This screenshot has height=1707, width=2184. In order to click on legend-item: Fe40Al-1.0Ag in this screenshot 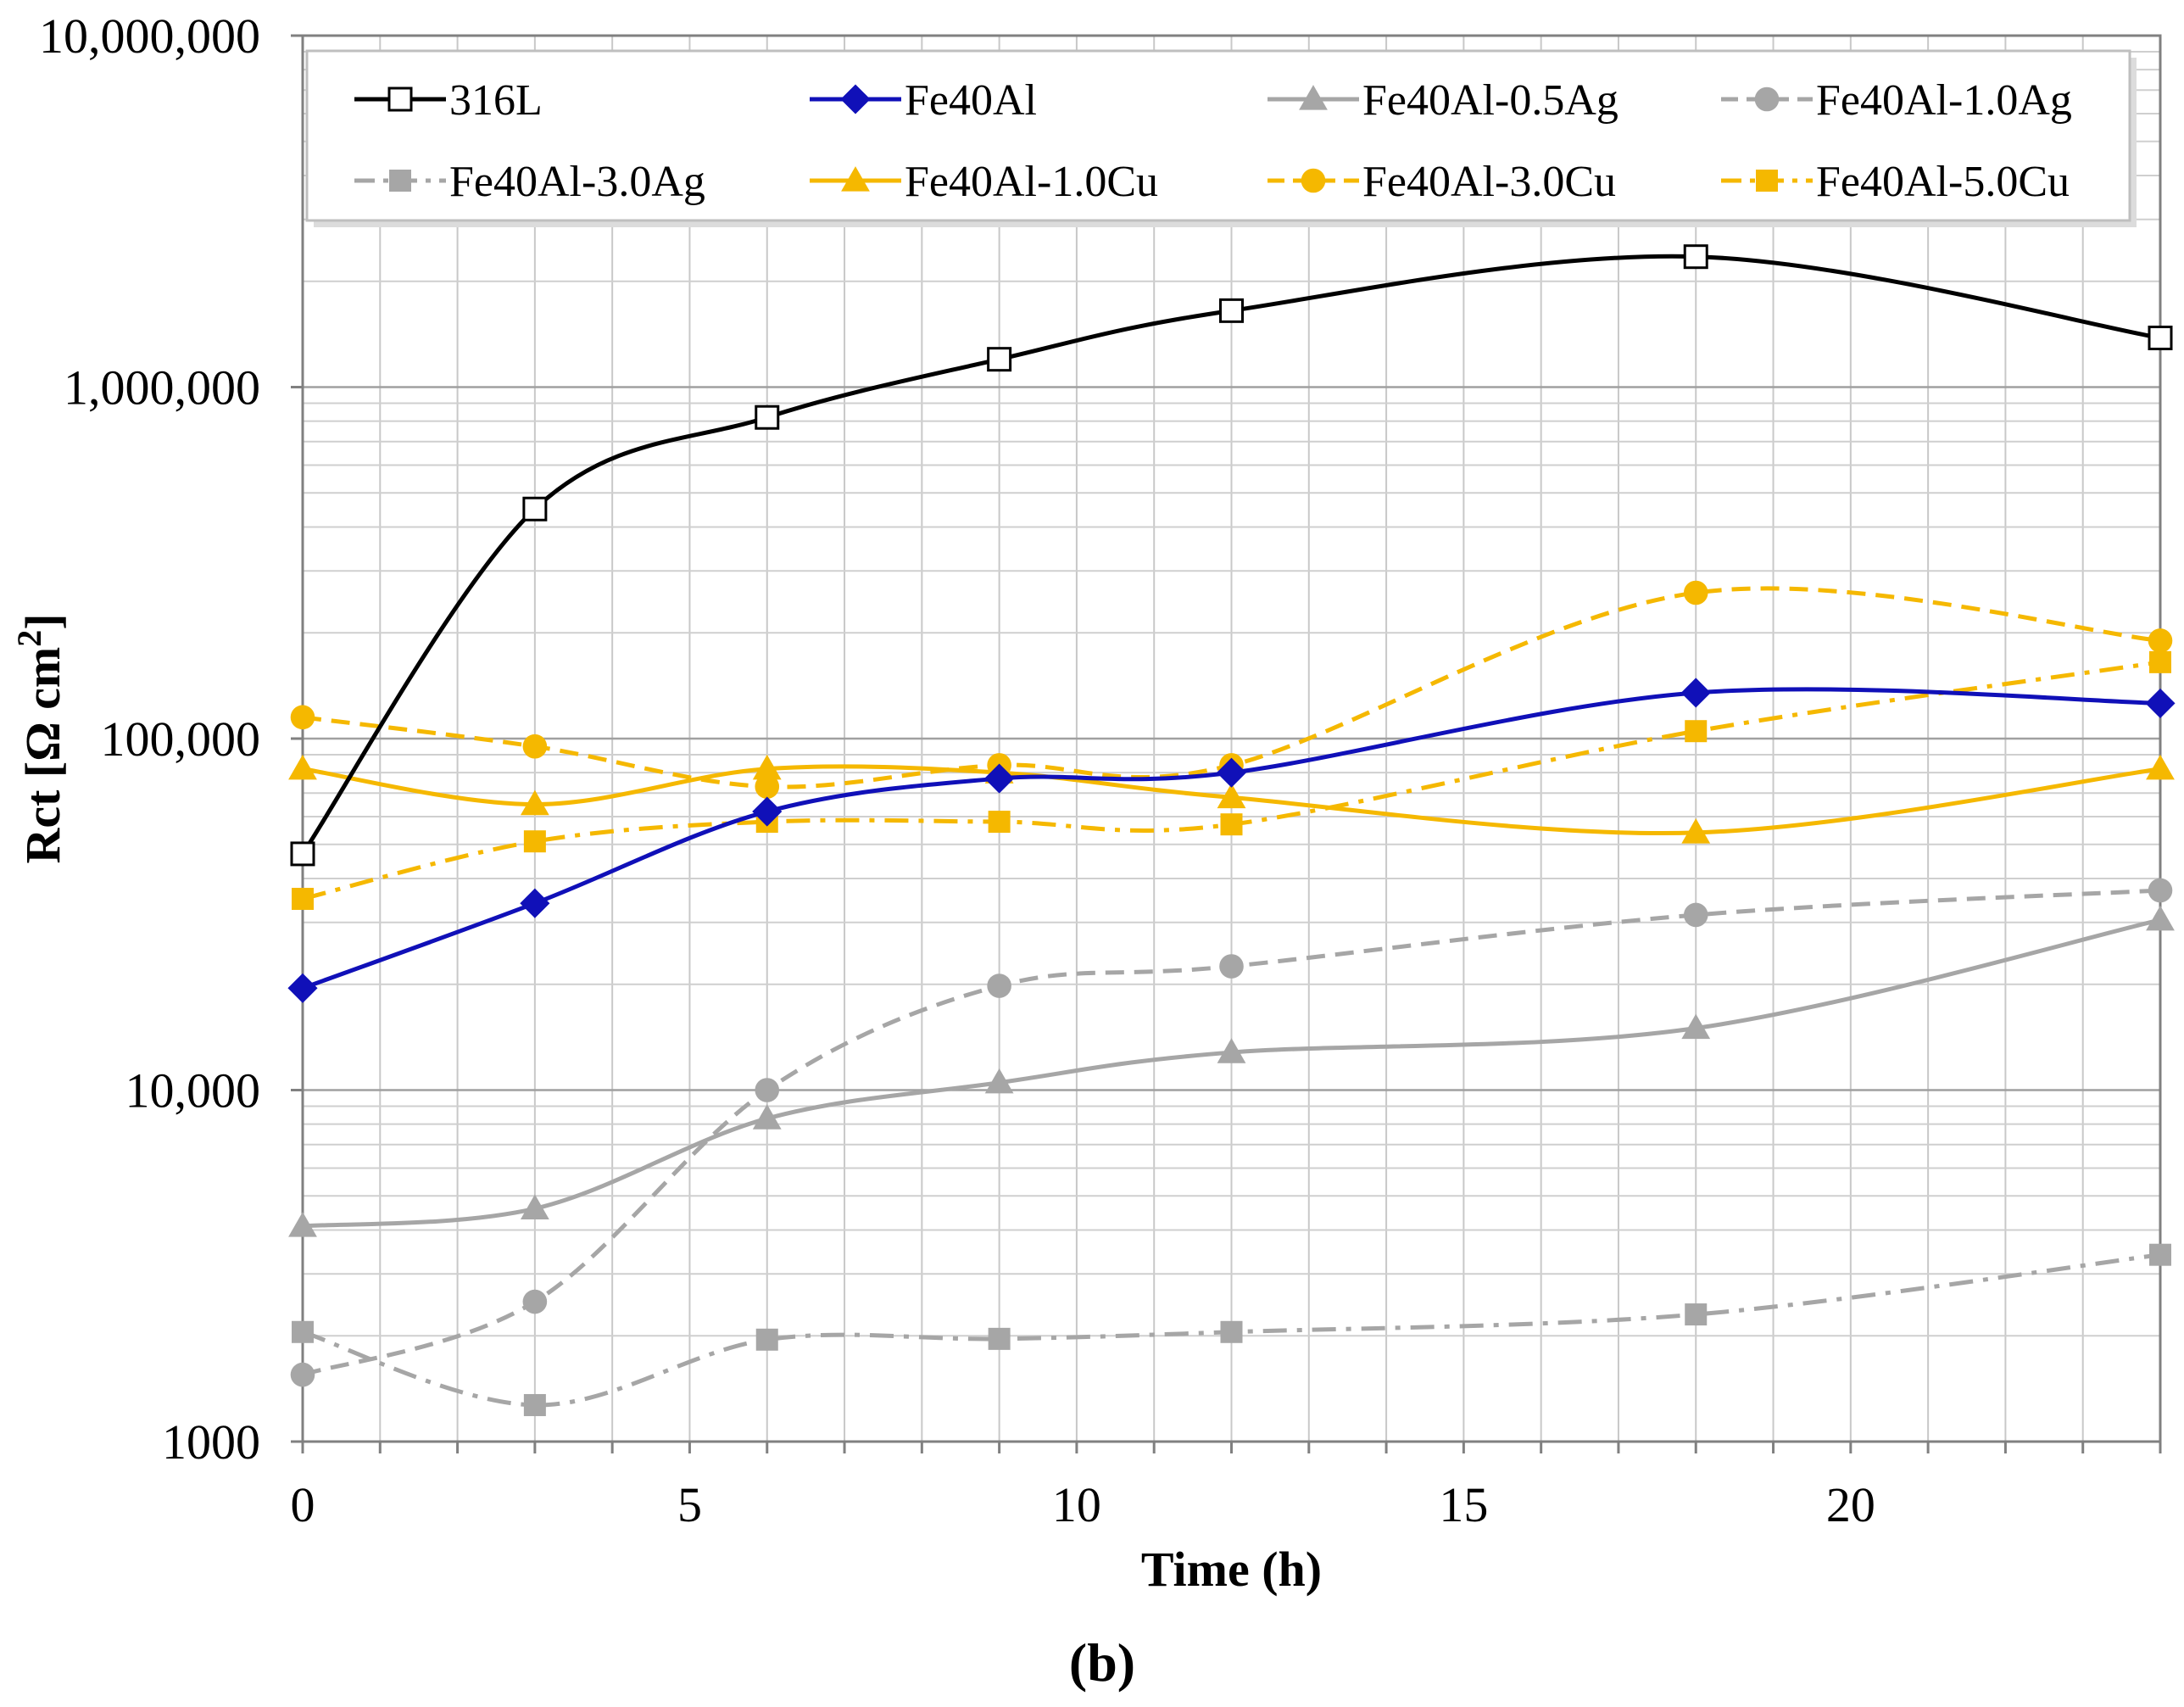, I will do `click(1896, 100)`.